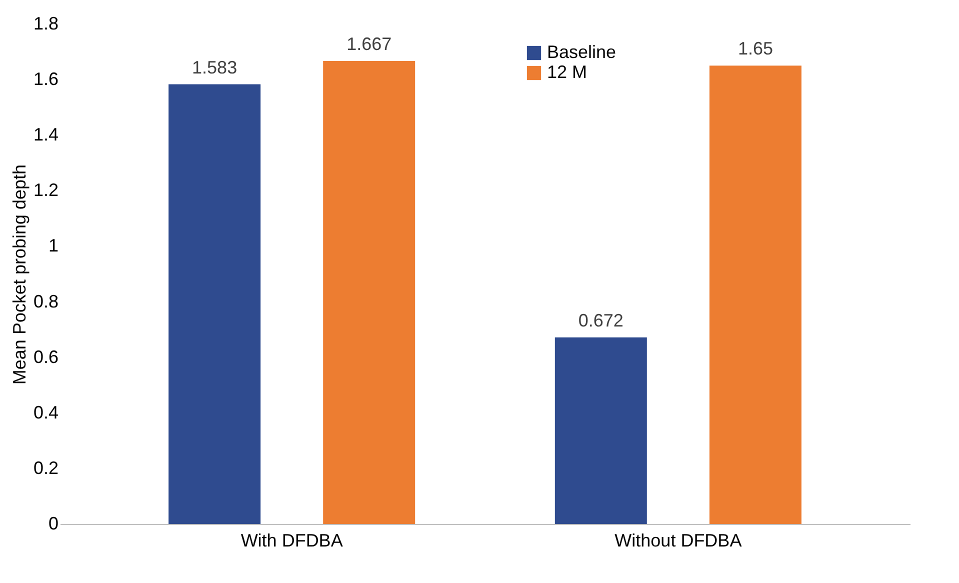 This screenshot has width=959, height=583. What do you see at coordinates (45, 134) in the screenshot?
I see `y-tick-label: 1.4` at bounding box center [45, 134].